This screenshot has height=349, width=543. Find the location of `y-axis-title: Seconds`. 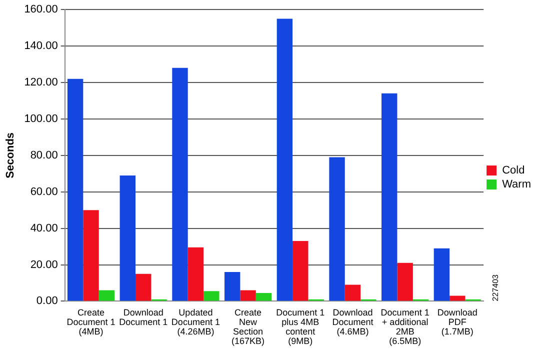

y-axis-title: Seconds is located at coordinates (10, 155).